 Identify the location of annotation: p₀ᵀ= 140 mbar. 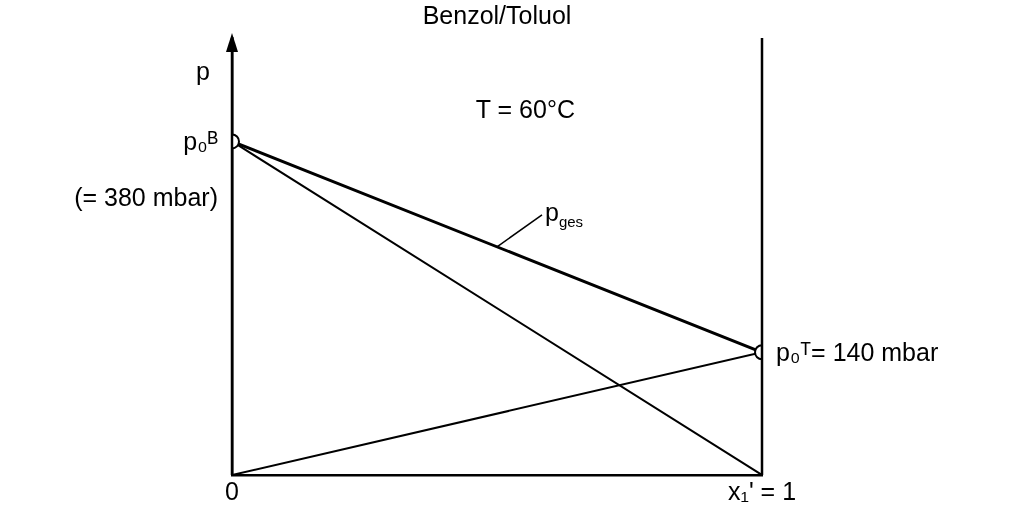
(857, 352).